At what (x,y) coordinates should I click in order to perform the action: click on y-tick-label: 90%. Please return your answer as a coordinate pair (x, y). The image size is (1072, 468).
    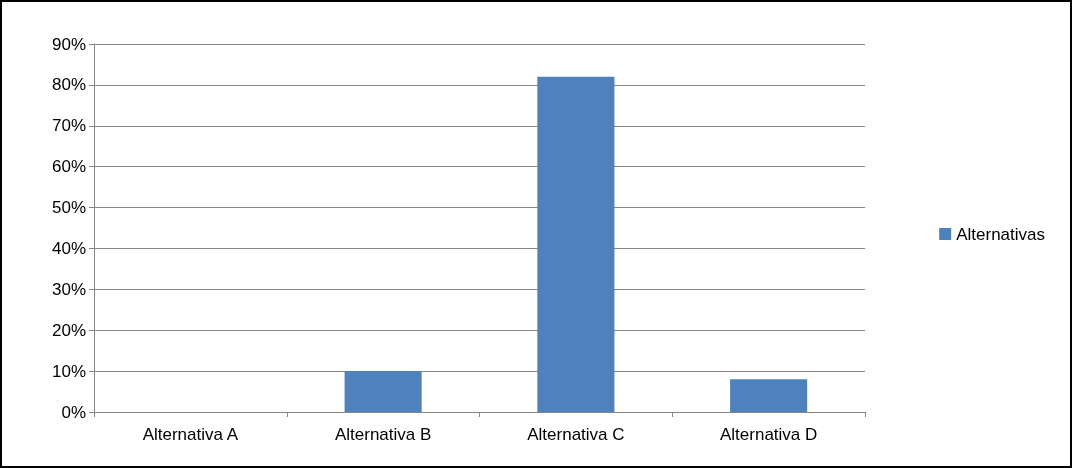
    Looking at the image, I should click on (68, 44).